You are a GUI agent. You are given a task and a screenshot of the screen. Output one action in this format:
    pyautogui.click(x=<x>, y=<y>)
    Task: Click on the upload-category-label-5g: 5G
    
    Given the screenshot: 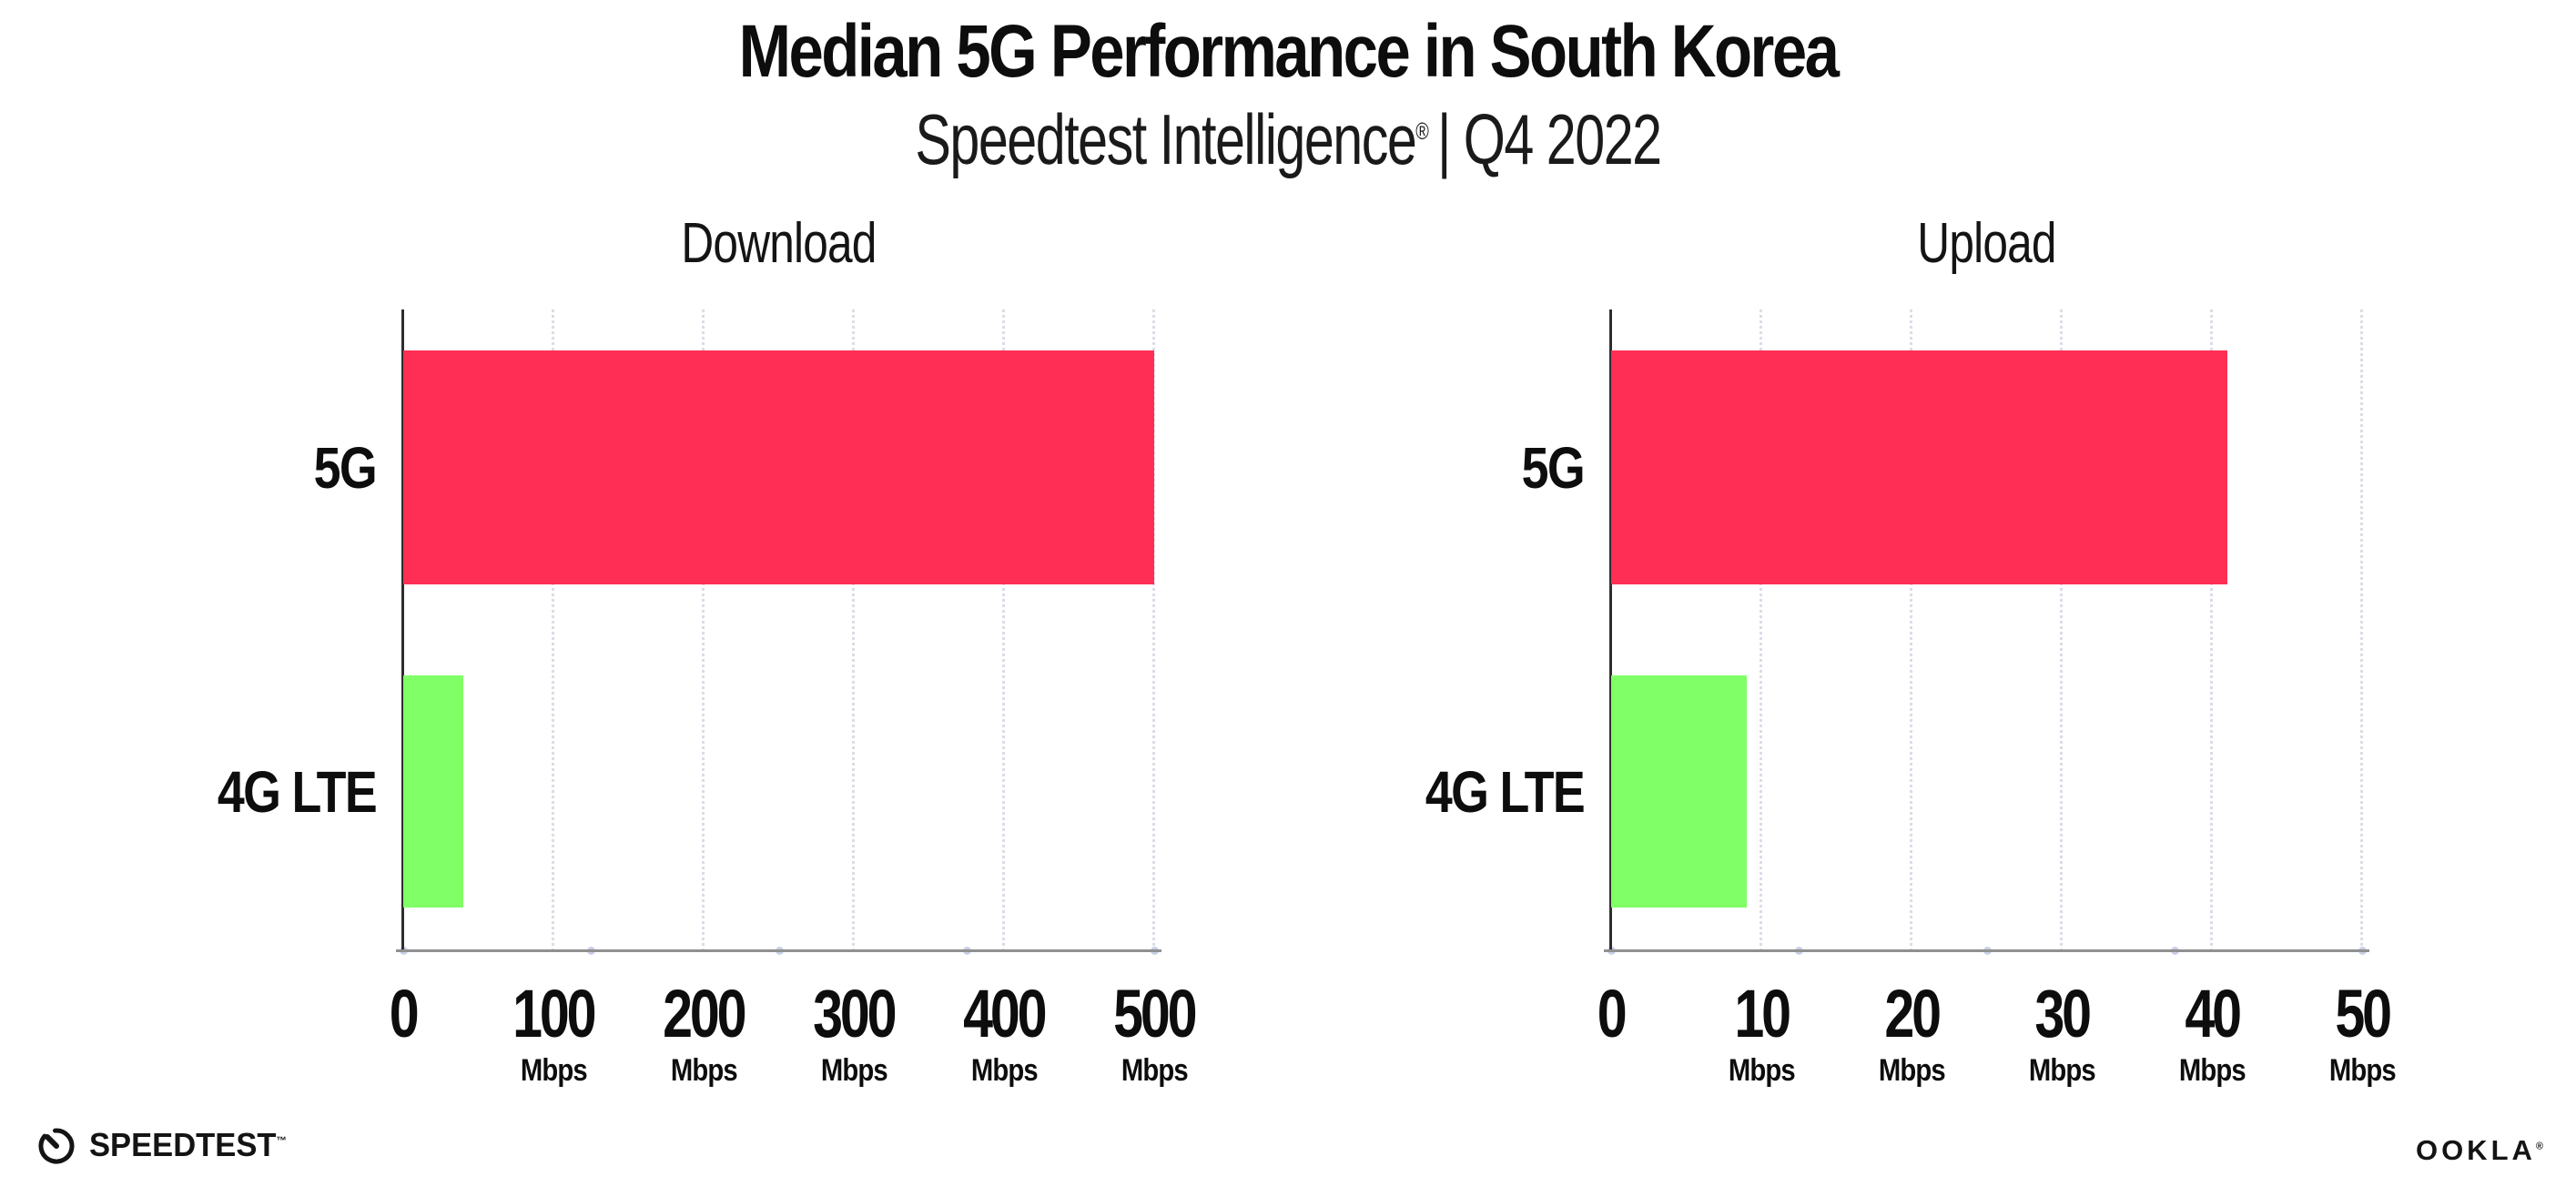 What is the action you would take?
    pyautogui.click(x=1553, y=467)
    